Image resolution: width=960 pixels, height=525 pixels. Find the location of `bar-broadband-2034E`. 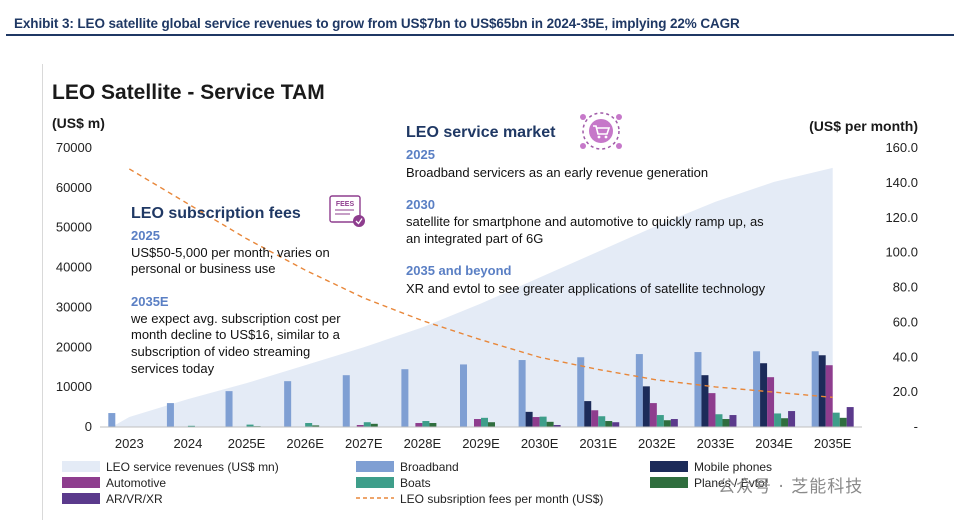

bar-broadband-2034E is located at coordinates (757, 389).